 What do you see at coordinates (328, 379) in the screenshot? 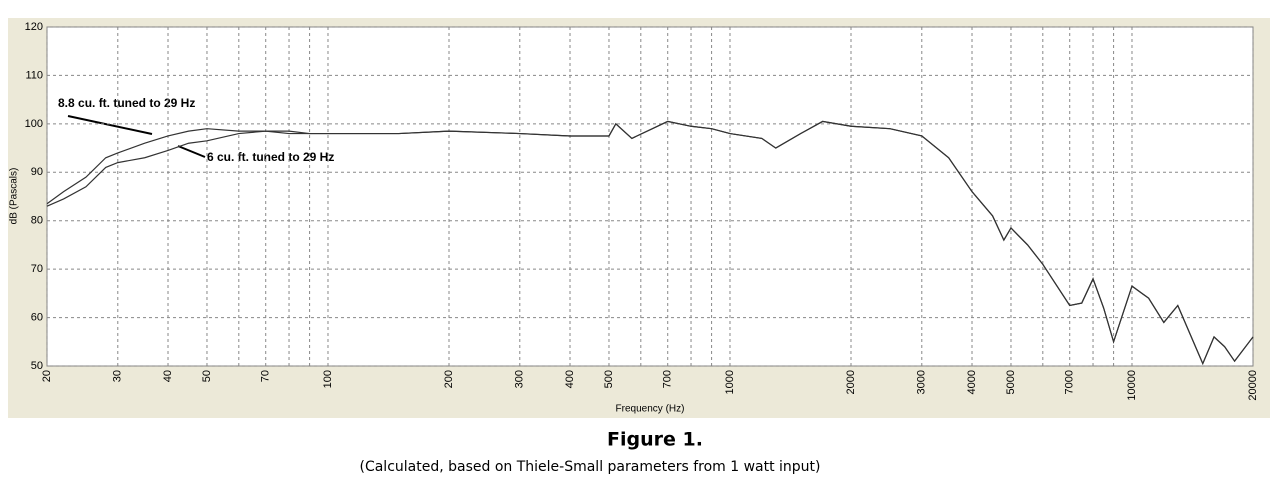
I see `x-tick-label: 100` at bounding box center [328, 379].